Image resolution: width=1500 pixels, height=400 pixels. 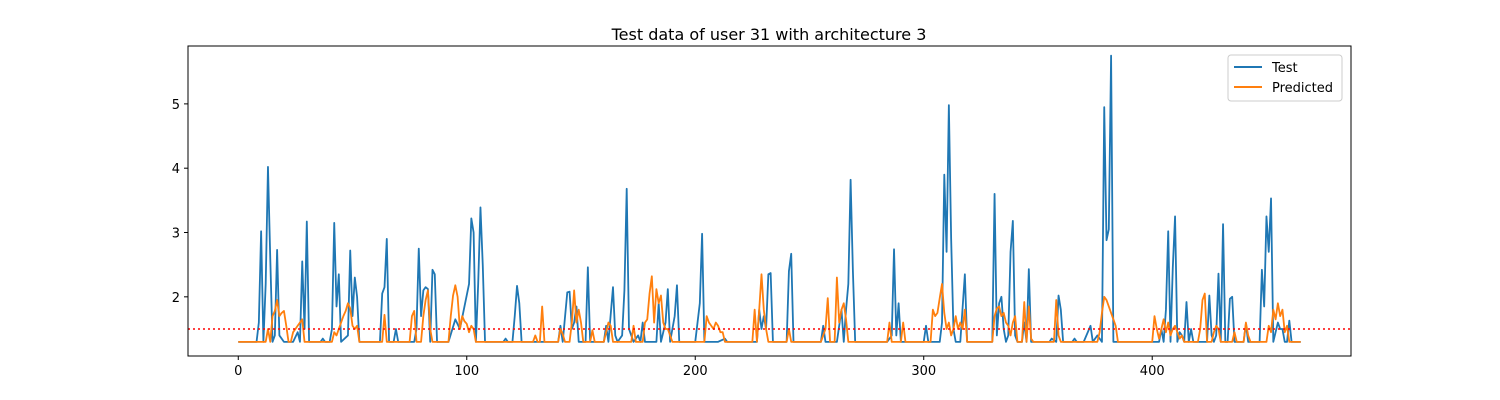 I want to click on chart-title: Test data of user 31 with architecture 3, so click(x=769, y=34).